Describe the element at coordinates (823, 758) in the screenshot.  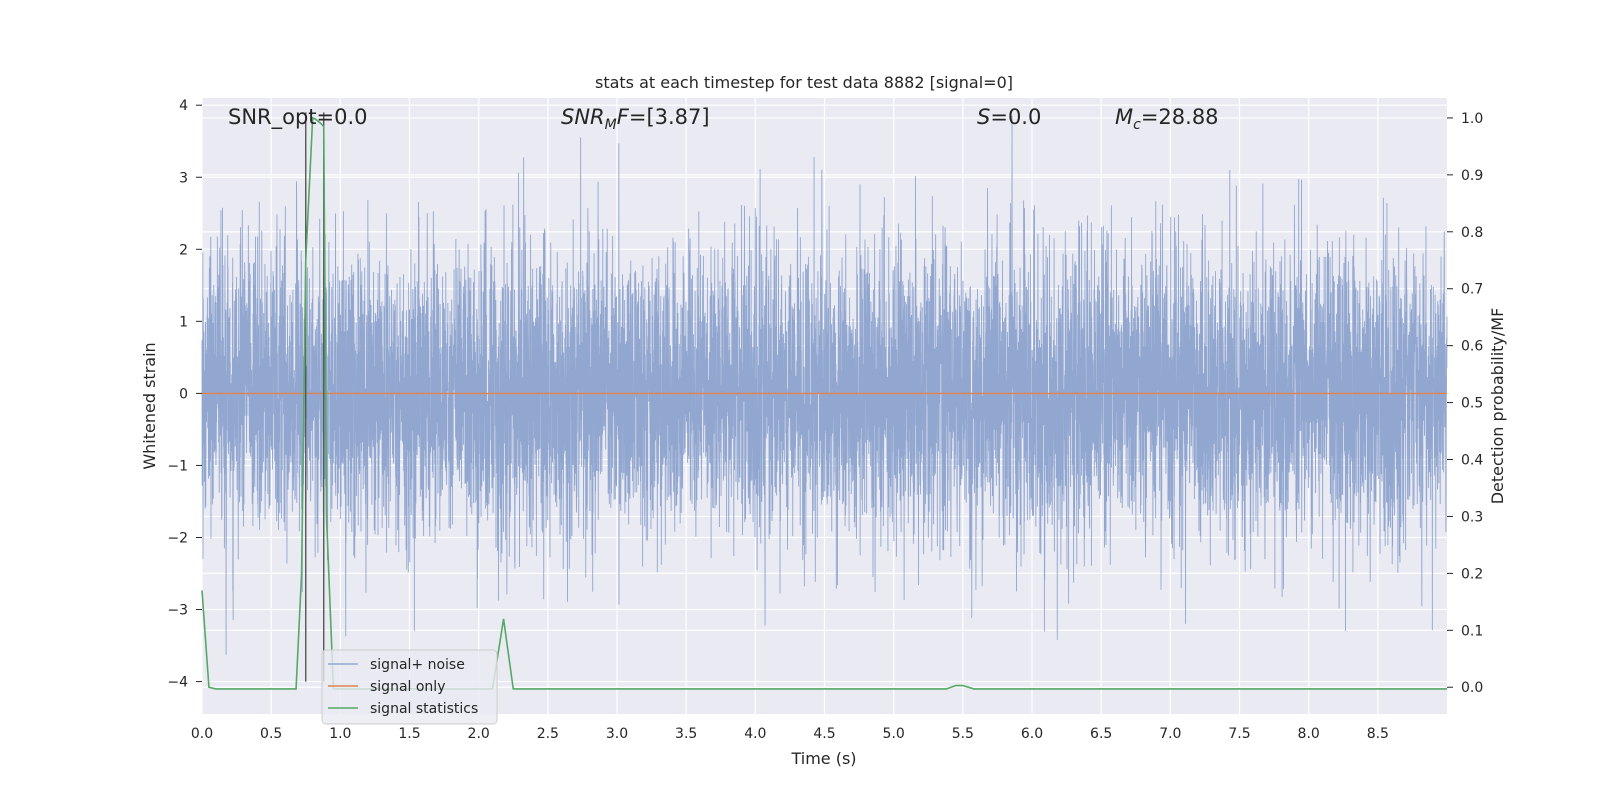
I see `x-axis-label: Time (s)` at that location.